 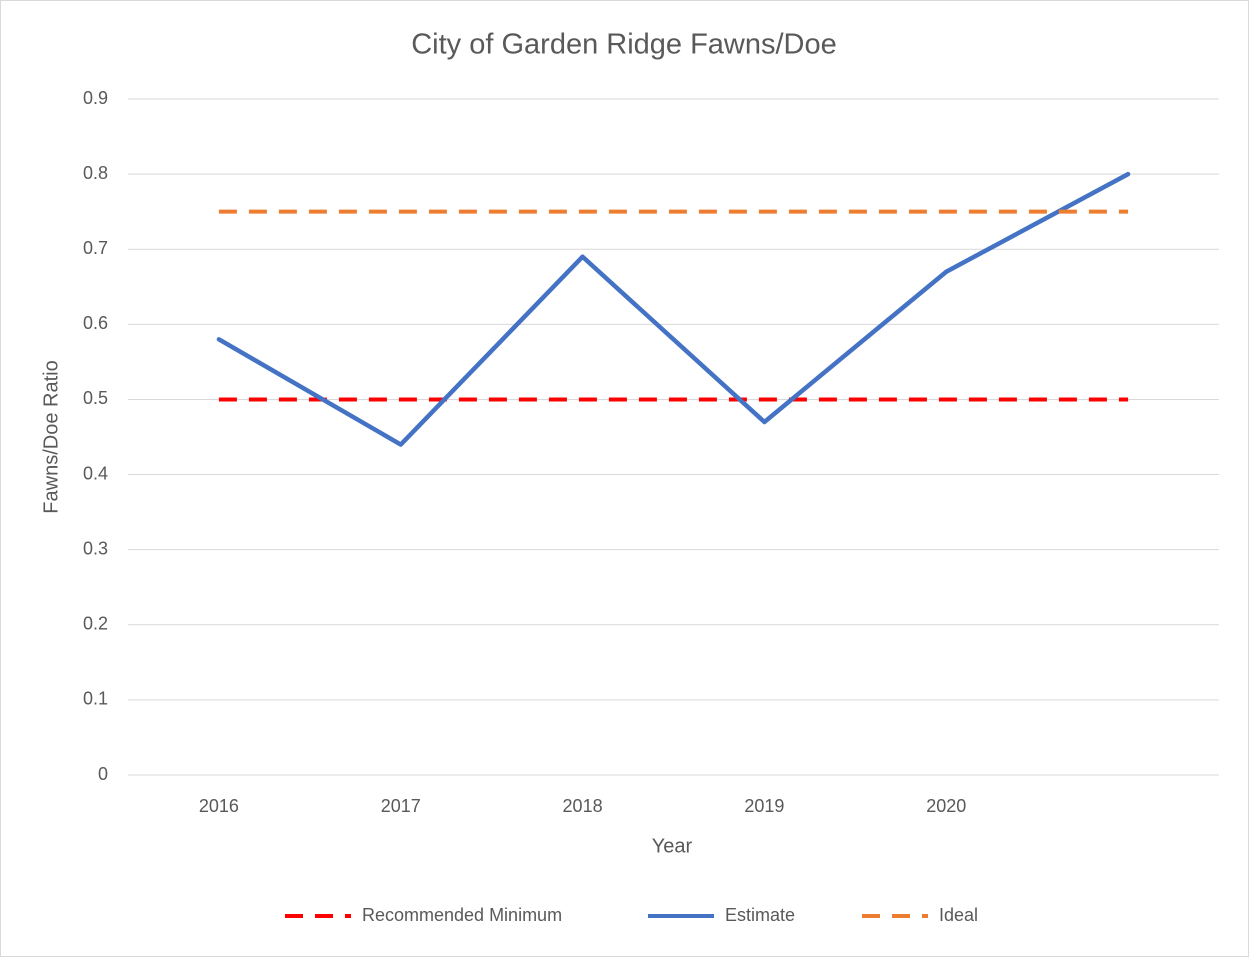 What do you see at coordinates (624, 45) in the screenshot?
I see `chart-title: City of Garden Ridge Fawns/Doe` at bounding box center [624, 45].